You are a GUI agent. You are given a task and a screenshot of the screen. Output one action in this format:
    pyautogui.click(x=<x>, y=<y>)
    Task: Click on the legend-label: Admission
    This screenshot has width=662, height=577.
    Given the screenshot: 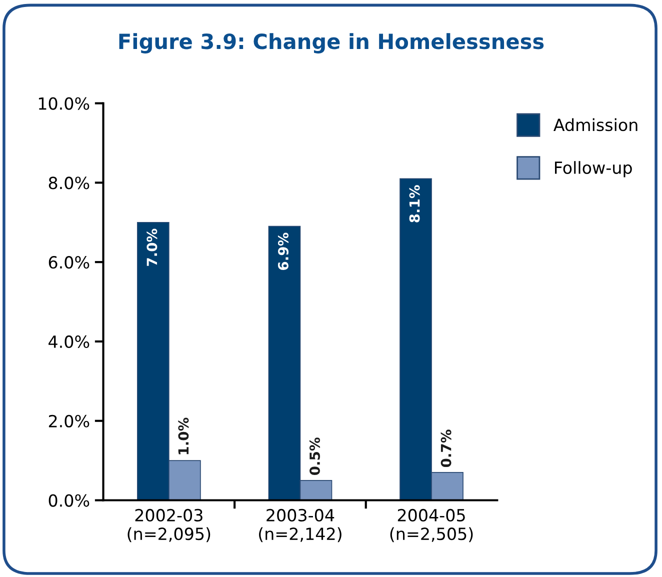 What is the action you would take?
    pyautogui.click(x=596, y=125)
    